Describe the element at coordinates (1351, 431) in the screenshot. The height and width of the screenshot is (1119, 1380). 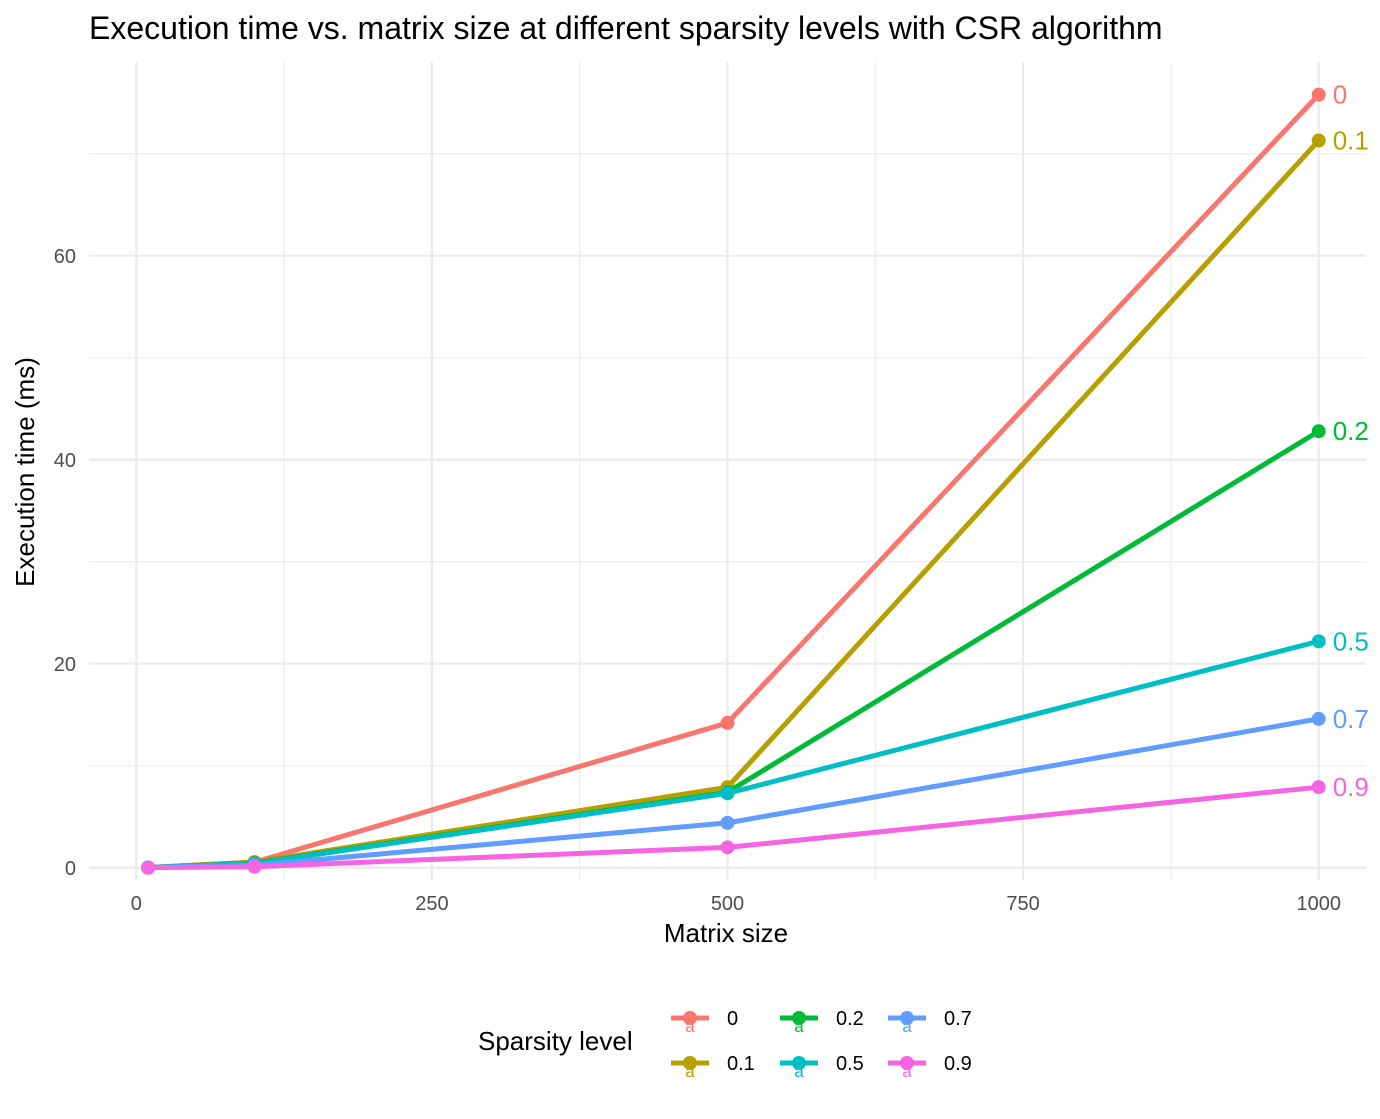
I see `series-end-label: 0.2` at that location.